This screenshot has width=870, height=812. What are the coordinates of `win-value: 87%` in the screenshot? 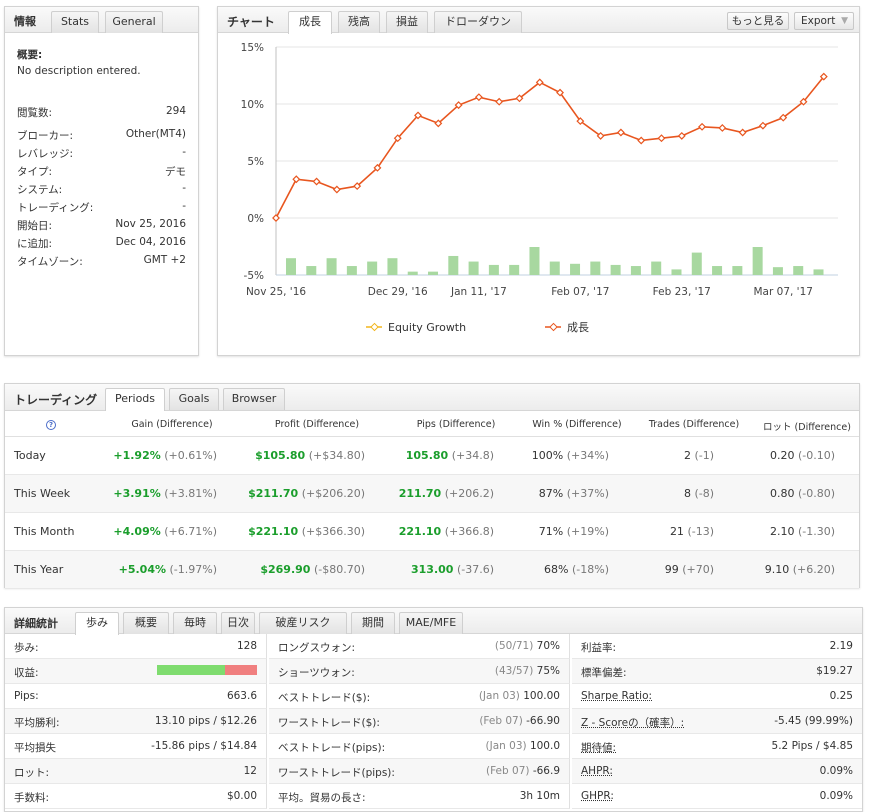 It's located at (551, 493).